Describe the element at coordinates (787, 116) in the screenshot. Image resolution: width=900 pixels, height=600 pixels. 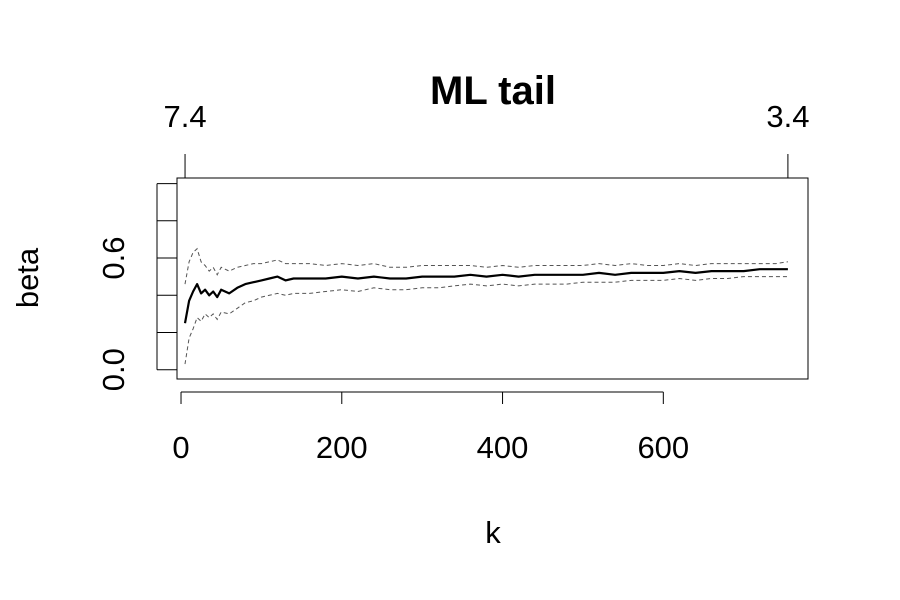
I see `top-tick-label-1: 3.4` at that location.